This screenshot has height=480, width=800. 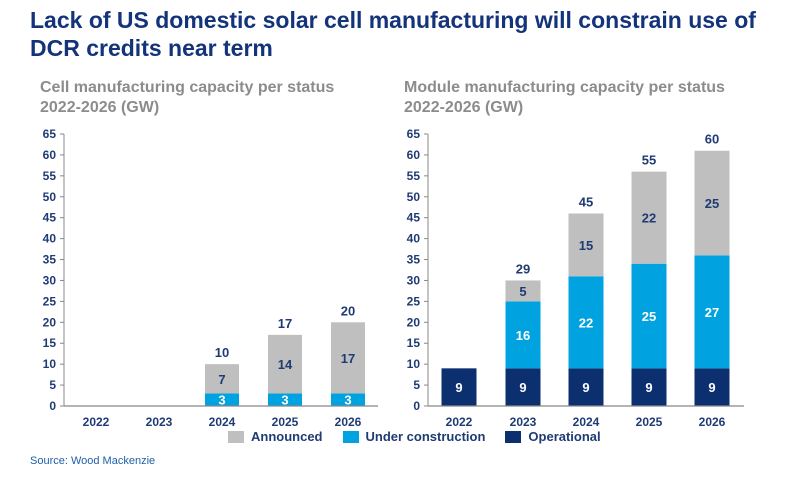 I want to click on total-label: 29, so click(x=523, y=268).